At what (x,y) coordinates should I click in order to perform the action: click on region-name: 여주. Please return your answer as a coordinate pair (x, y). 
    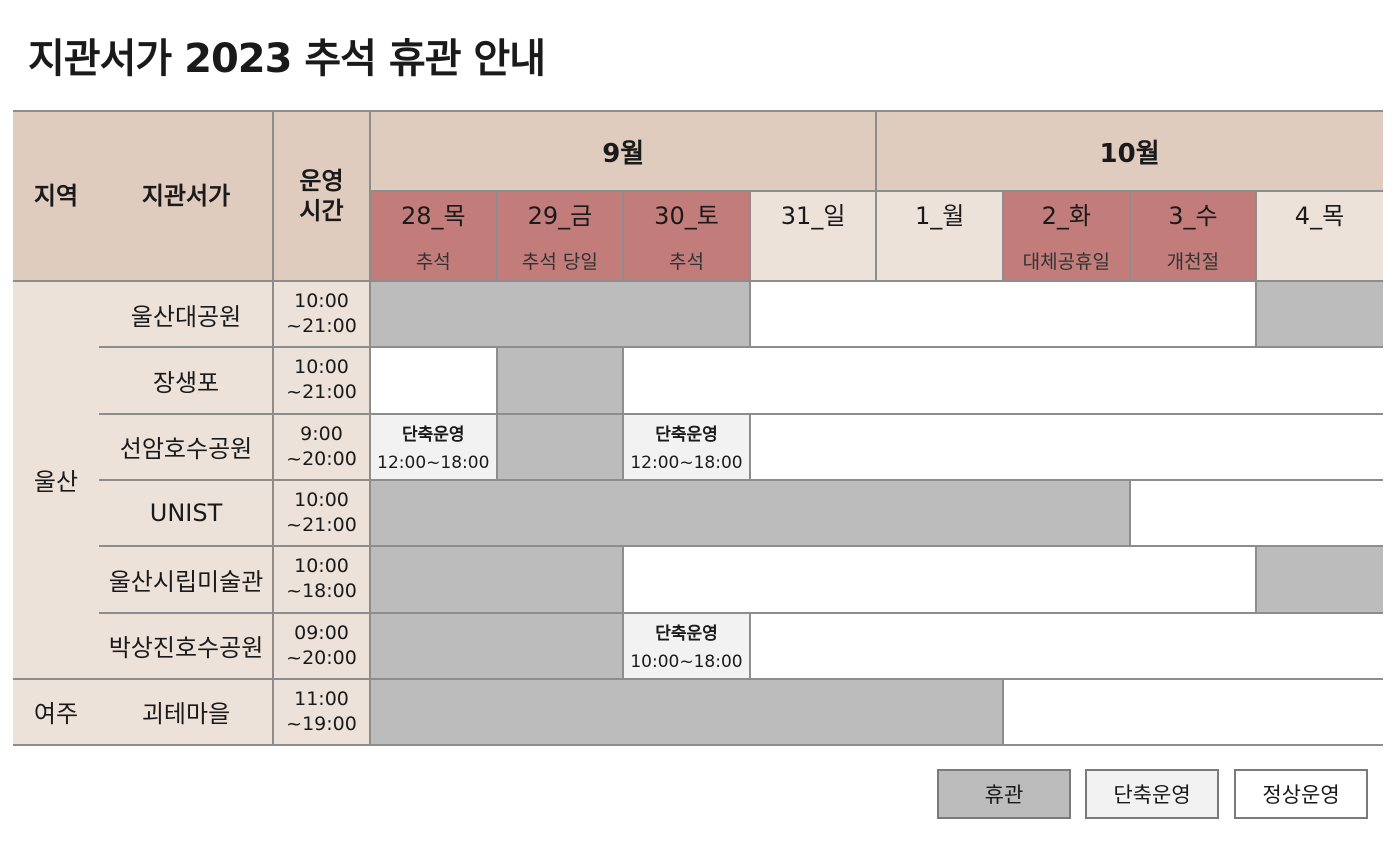
    Looking at the image, I should click on (56, 714).